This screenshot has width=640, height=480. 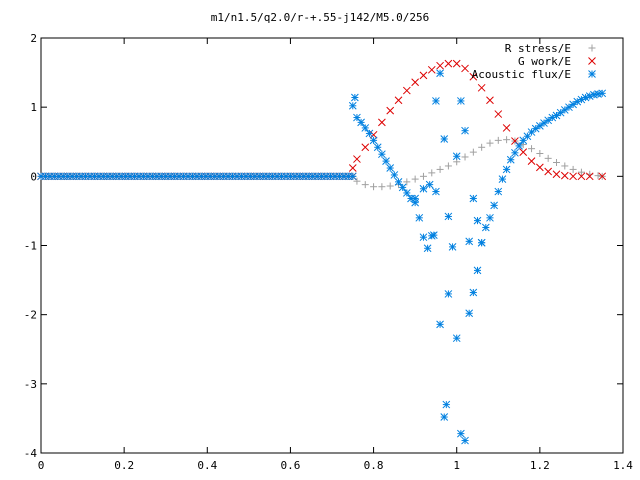 I want to click on x-tick-label: 0.2, so click(x=124, y=465).